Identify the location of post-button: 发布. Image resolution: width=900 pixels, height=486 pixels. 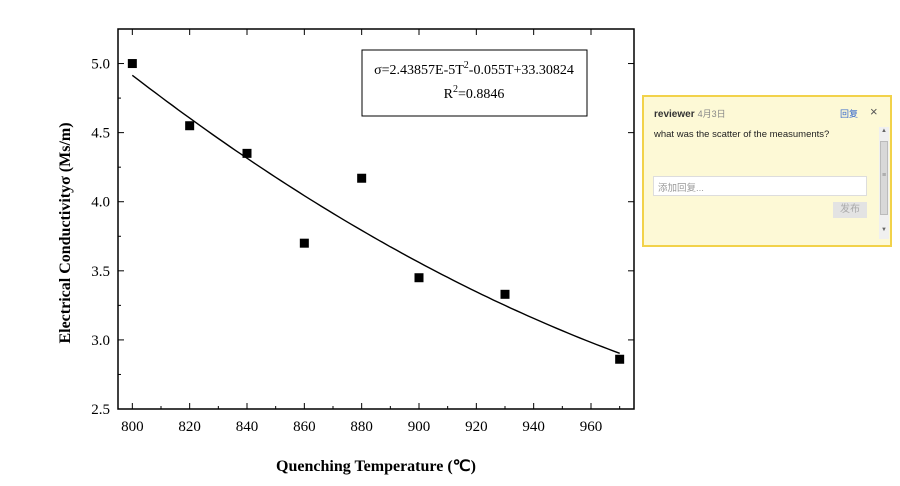
(850, 210).